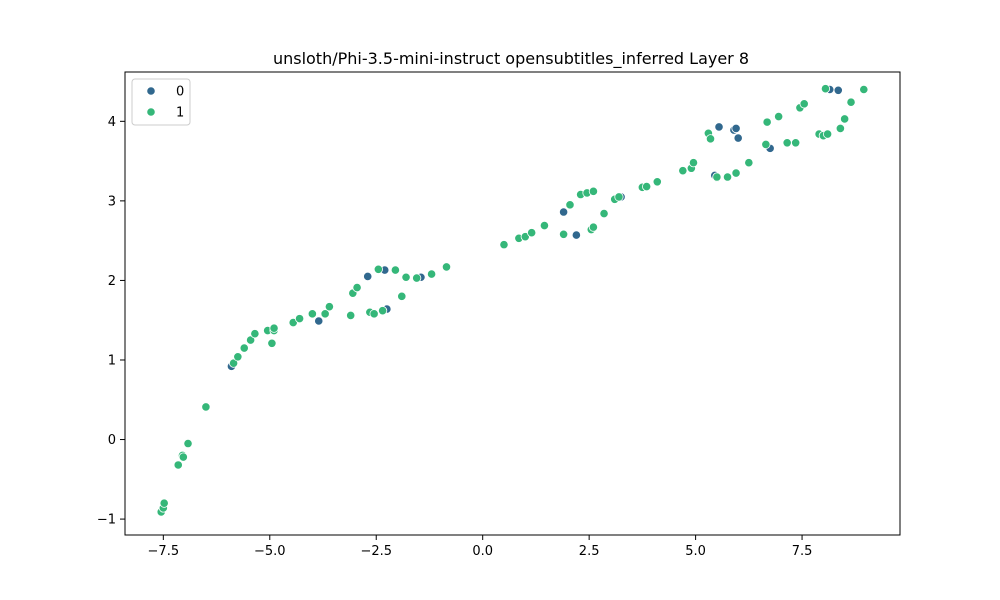  What do you see at coordinates (695, 551) in the screenshot?
I see `x-tick-label: 5.0` at bounding box center [695, 551].